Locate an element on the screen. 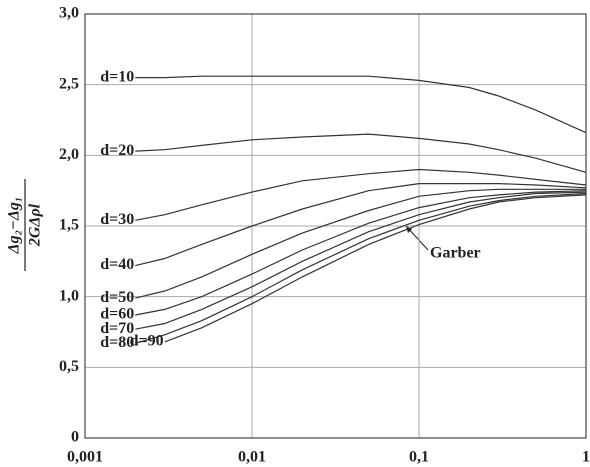  x-tick-label: 0,01 is located at coordinates (252, 457).